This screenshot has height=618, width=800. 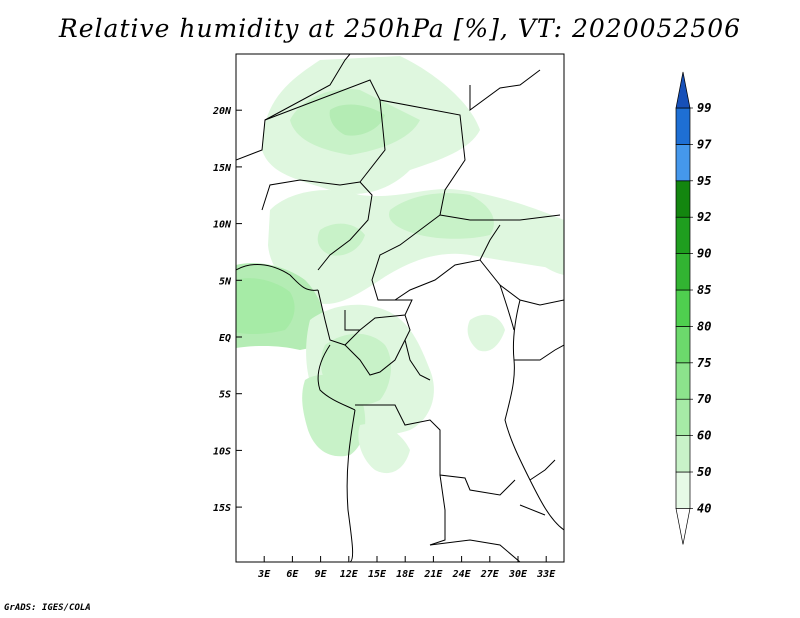 What do you see at coordinates (704, 363) in the screenshot?
I see `colorbar-label: 75` at bounding box center [704, 363].